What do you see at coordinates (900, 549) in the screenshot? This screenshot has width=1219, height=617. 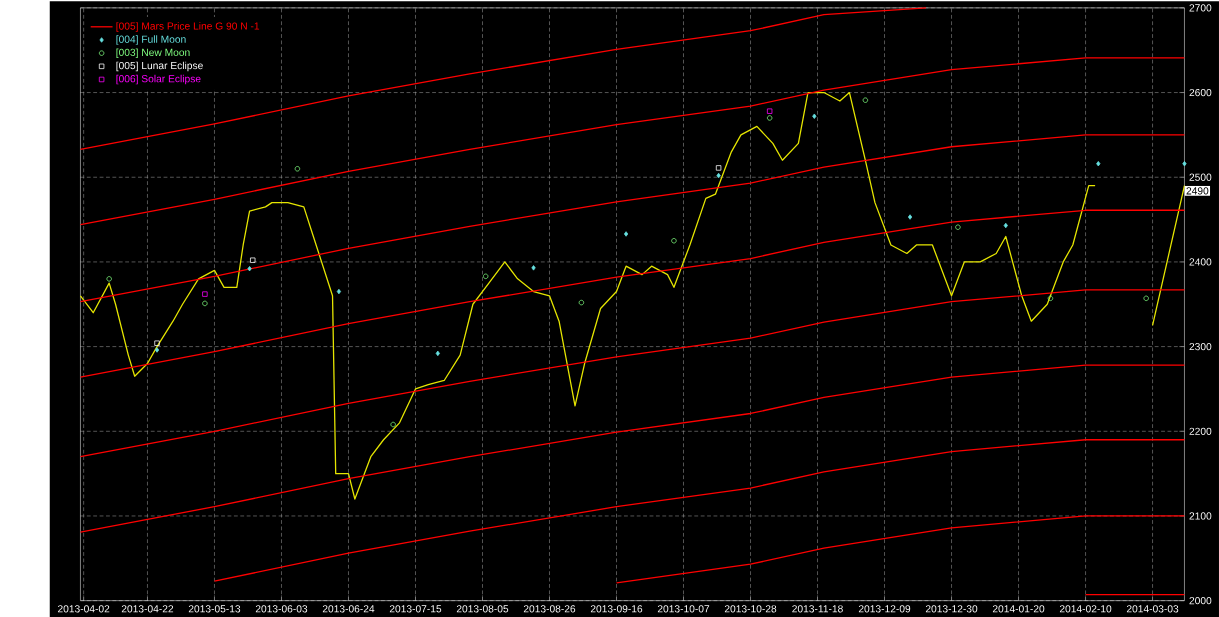 I see `line-series` at bounding box center [900, 549].